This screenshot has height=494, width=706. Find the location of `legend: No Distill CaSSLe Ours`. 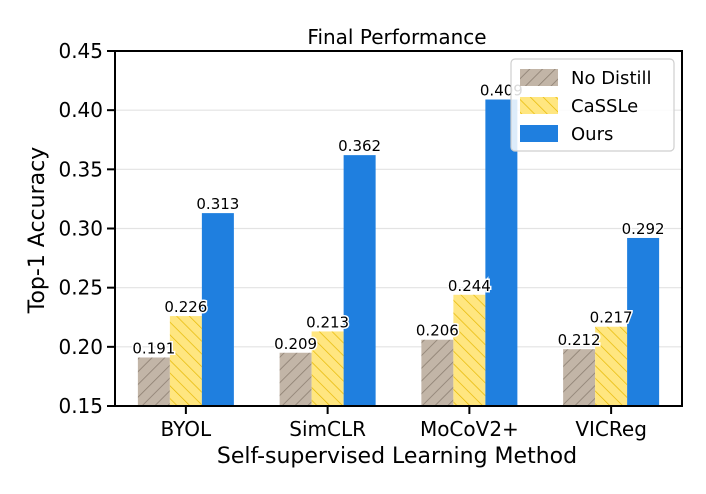

legend: No Distill CaSSLe Ours is located at coordinates (592, 105).